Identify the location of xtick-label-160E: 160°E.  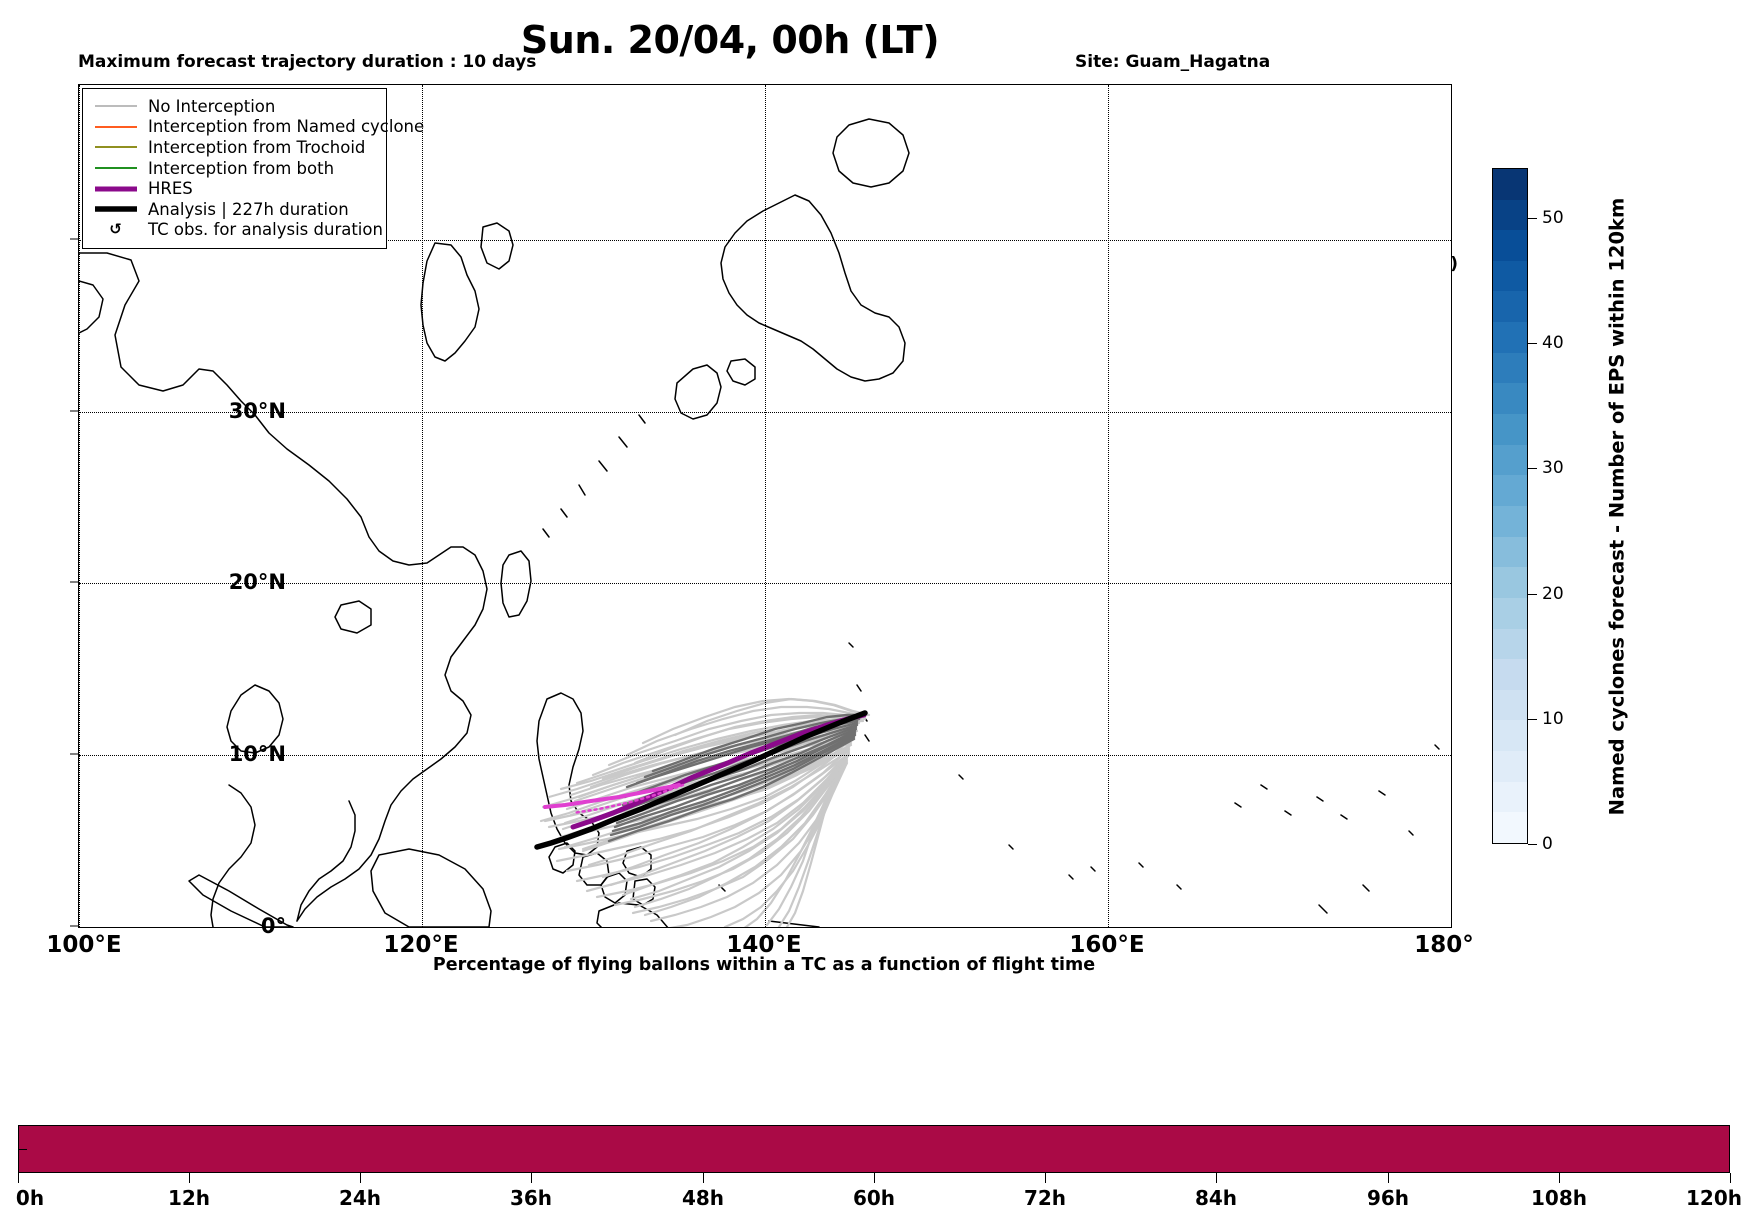
(1107, 945).